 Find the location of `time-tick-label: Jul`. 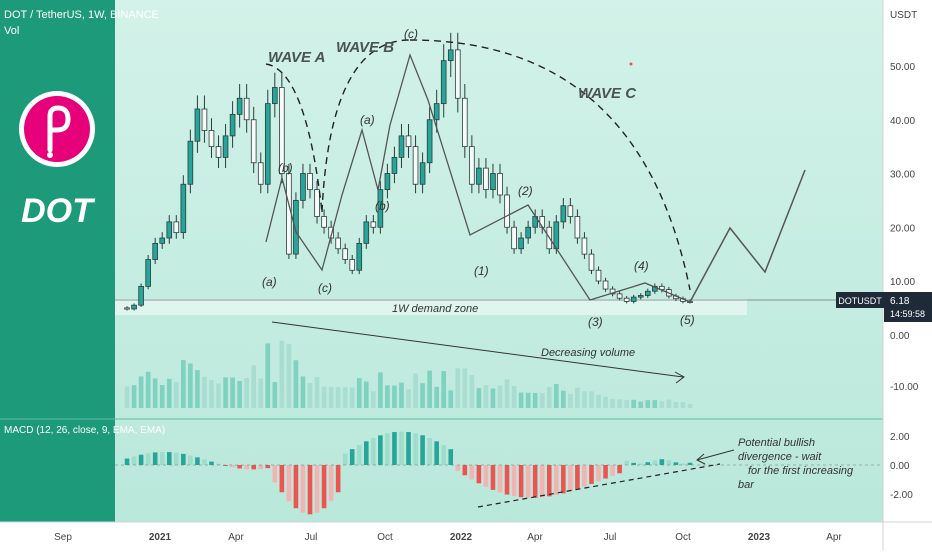

time-tick-label: Jul is located at coordinates (311, 537).